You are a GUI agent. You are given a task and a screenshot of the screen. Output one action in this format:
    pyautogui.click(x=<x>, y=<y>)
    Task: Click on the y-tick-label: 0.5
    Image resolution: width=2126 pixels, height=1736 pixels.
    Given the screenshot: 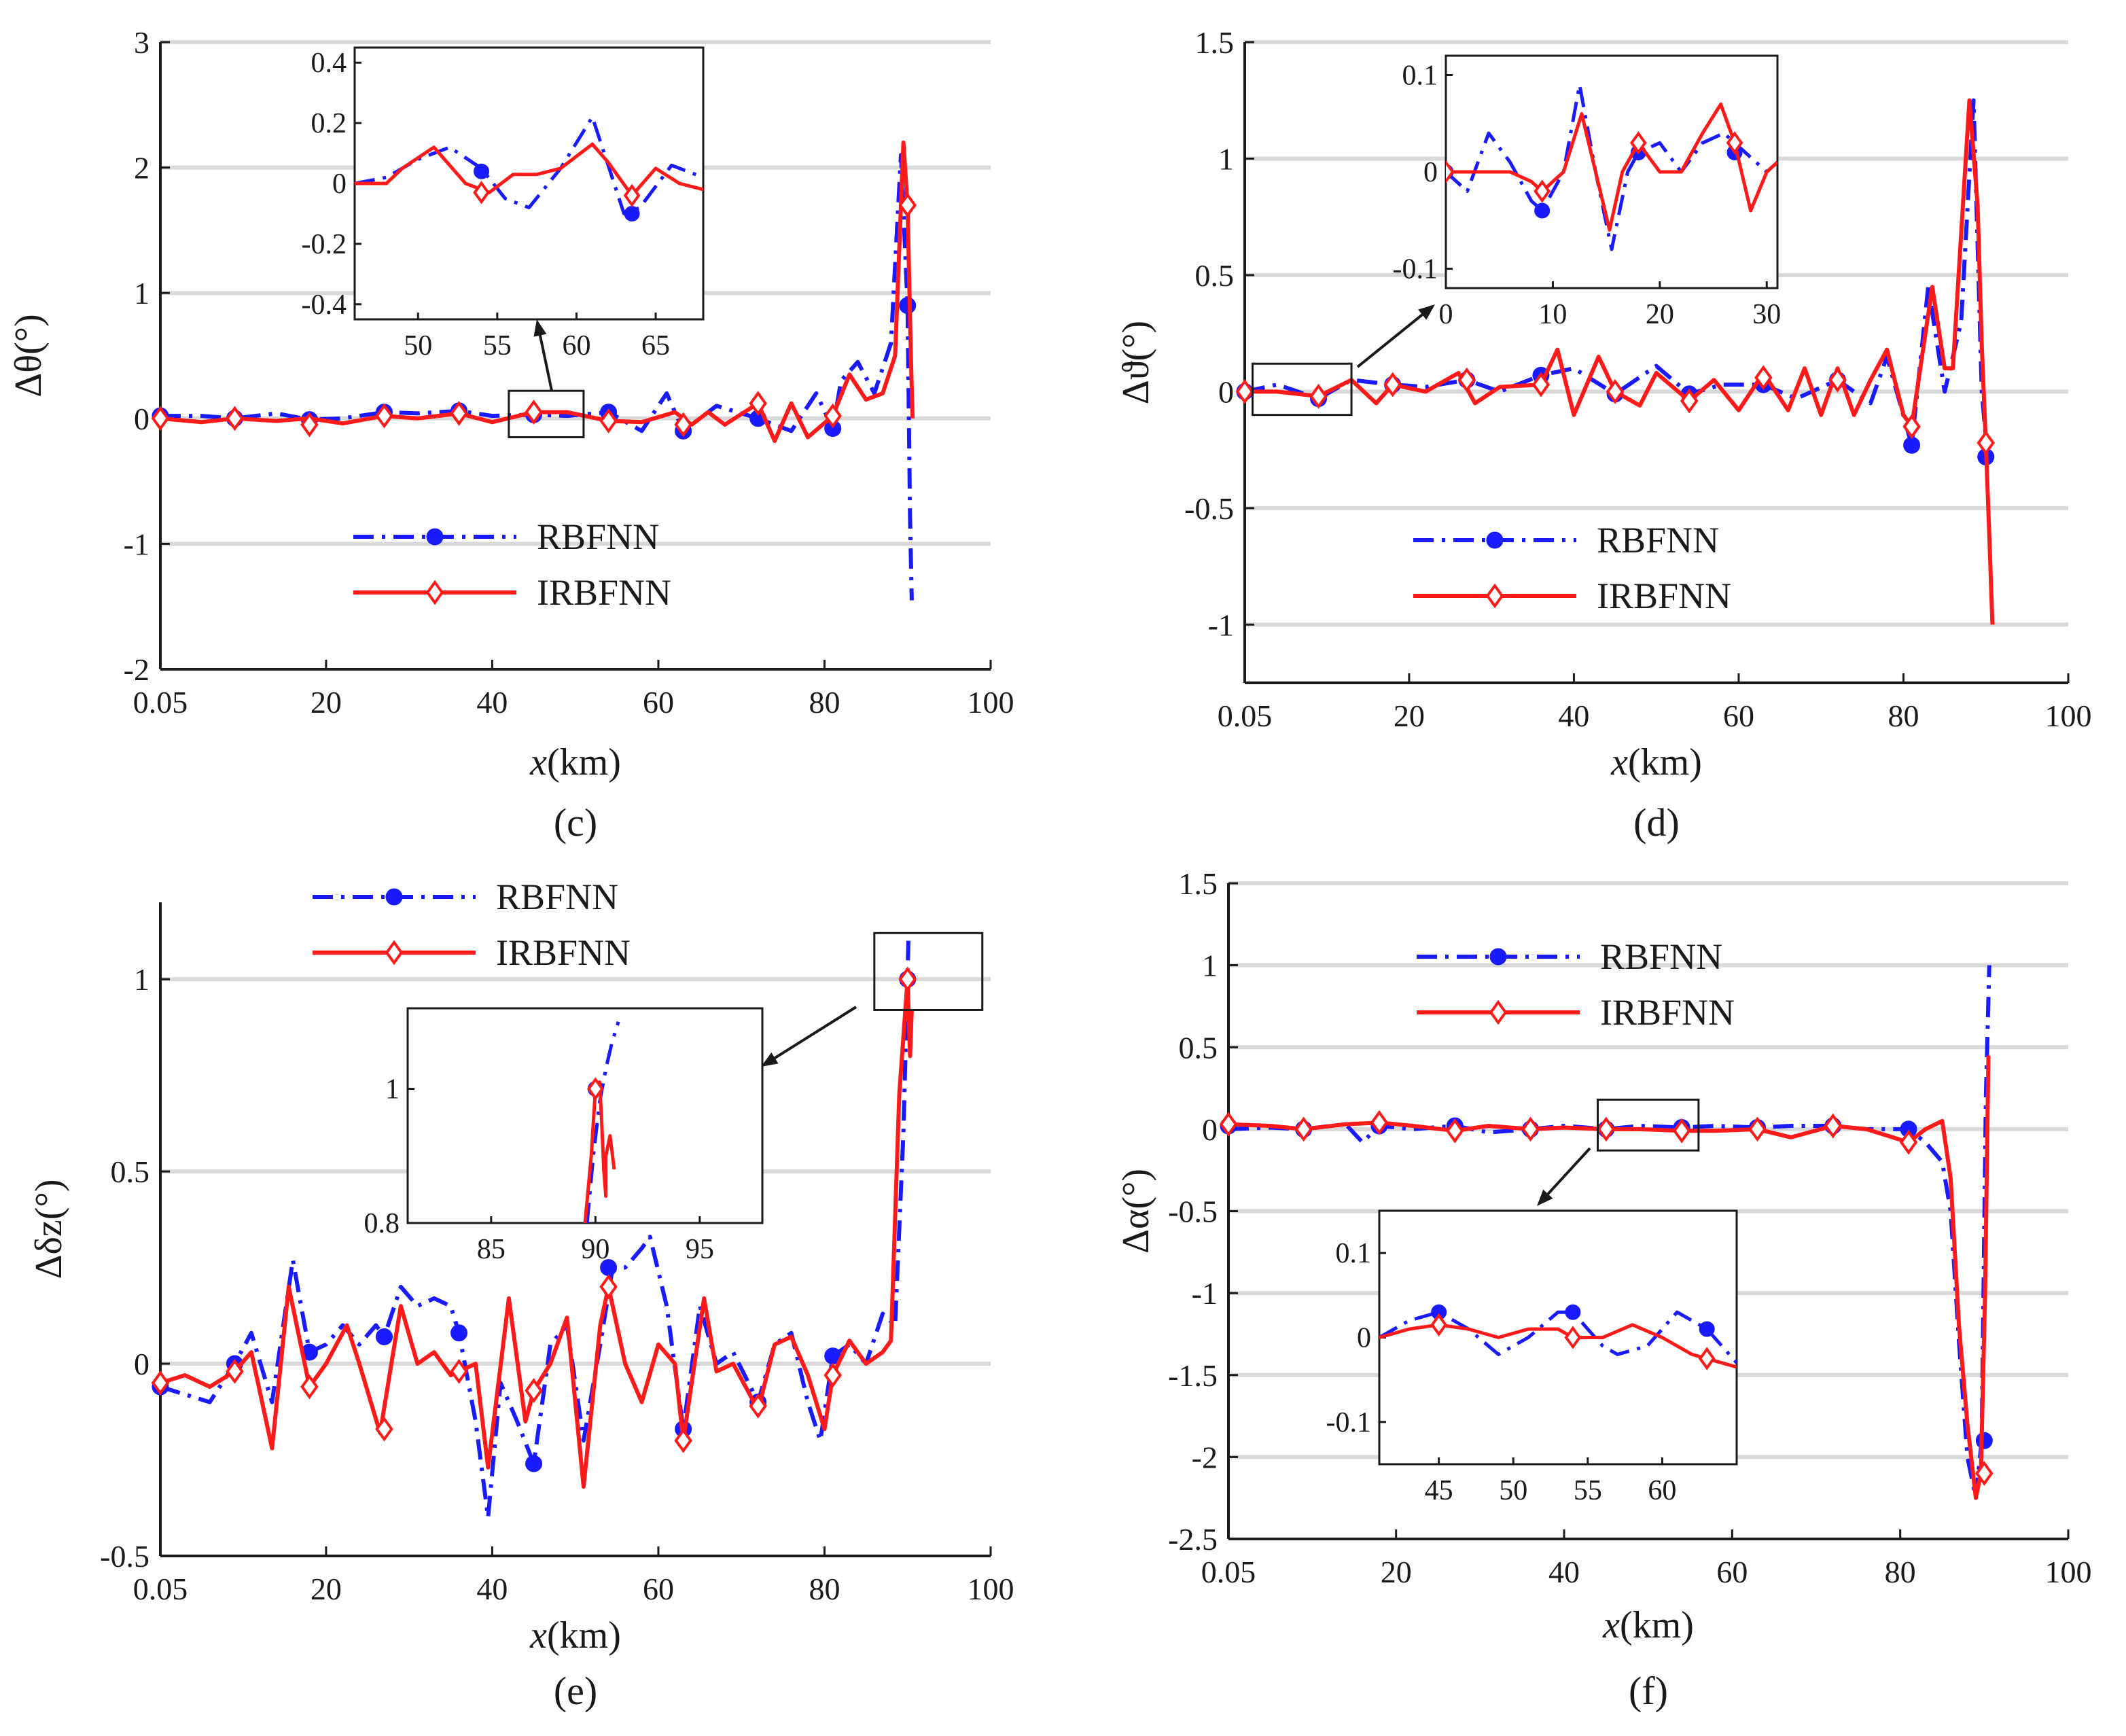 What is the action you would take?
    pyautogui.click(x=1215, y=275)
    